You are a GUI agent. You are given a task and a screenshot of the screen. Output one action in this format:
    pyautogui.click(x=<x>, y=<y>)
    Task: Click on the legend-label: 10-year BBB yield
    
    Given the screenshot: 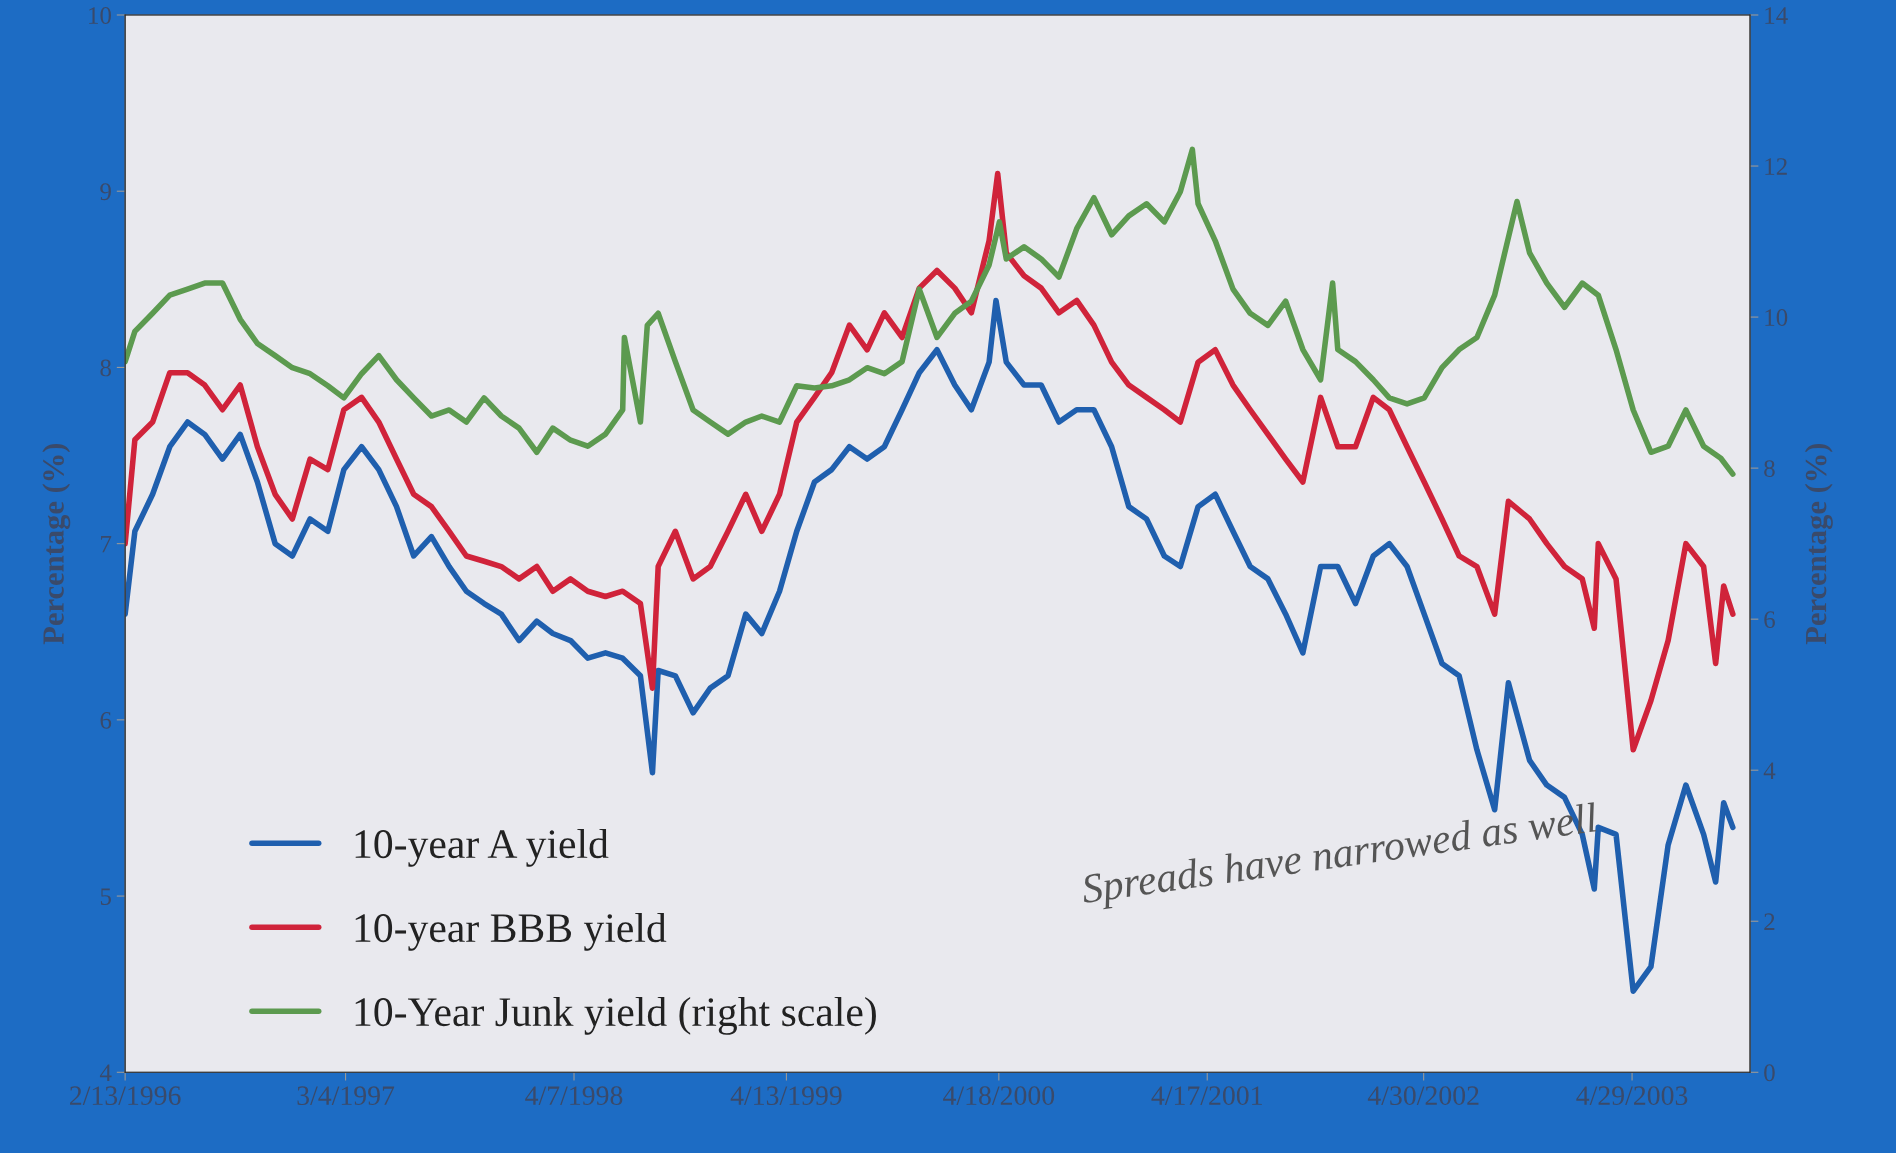 What is the action you would take?
    pyautogui.click(x=511, y=931)
    